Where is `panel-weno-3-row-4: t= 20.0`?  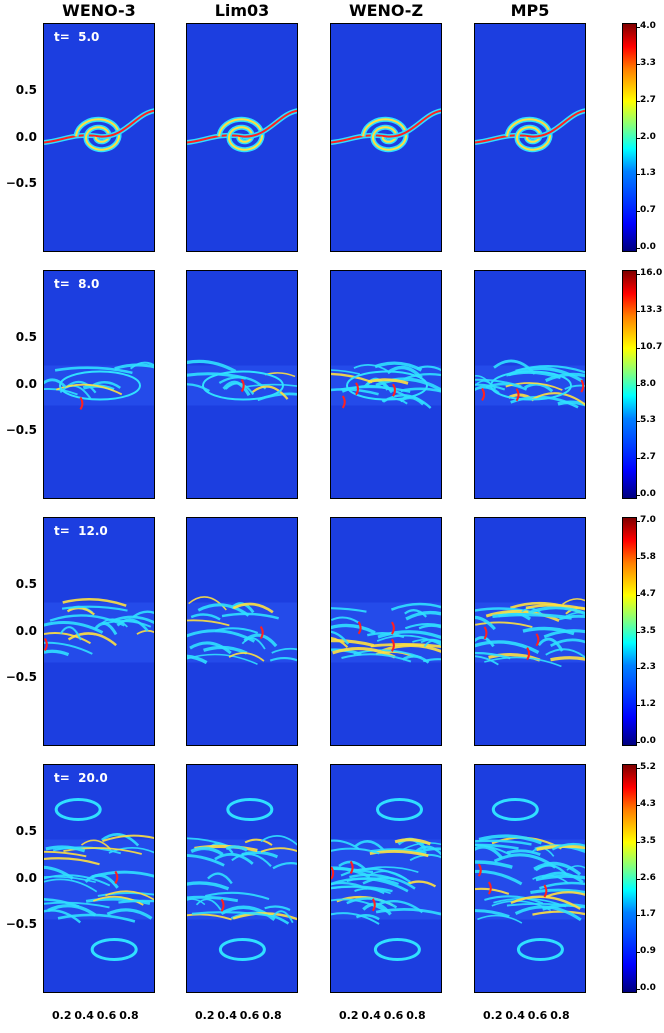
panel-weno-3-row-4: t= 20.0 is located at coordinates (99, 878).